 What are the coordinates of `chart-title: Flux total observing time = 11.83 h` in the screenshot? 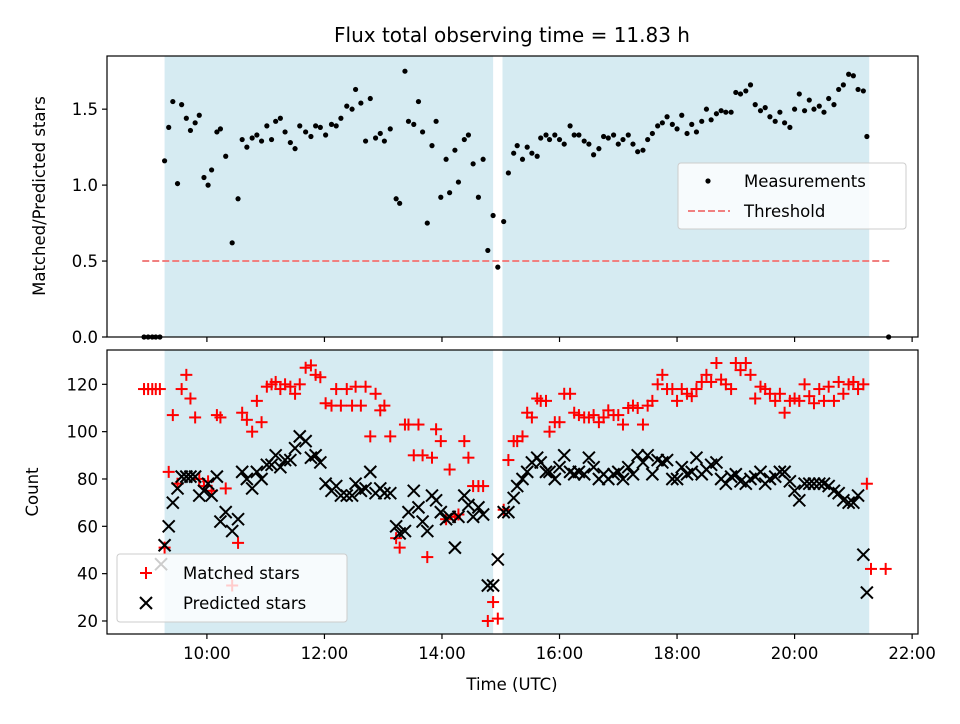 It's located at (512, 35).